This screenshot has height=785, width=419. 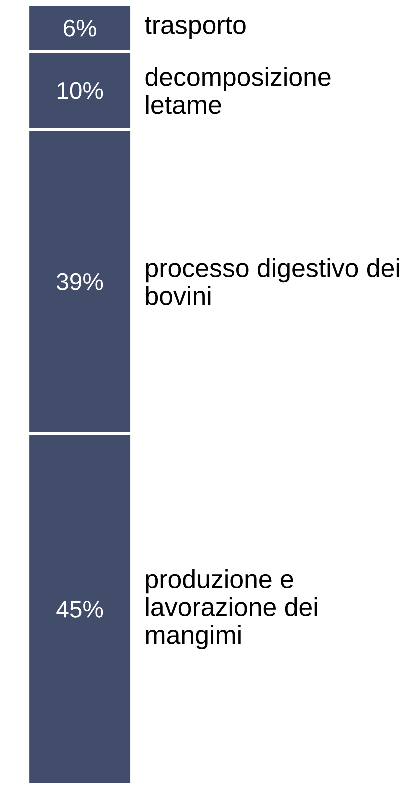 What do you see at coordinates (232, 610) in the screenshot?
I see `series-label: produzione e lavorazione dei mangimi` at bounding box center [232, 610].